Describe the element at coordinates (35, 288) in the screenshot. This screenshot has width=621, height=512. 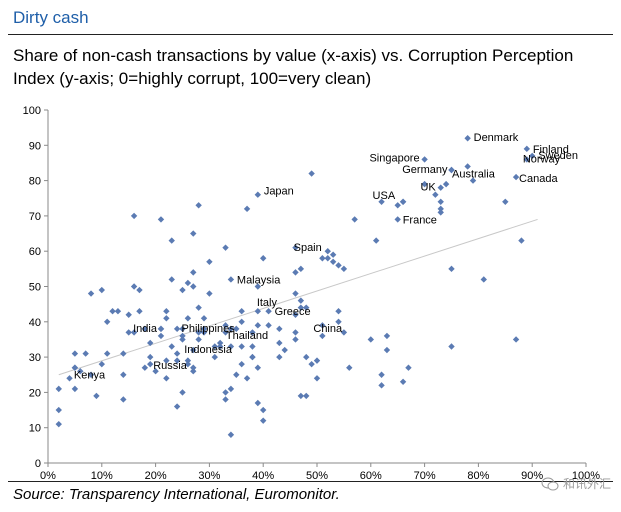
I see `y-tick-label: 50` at that location.